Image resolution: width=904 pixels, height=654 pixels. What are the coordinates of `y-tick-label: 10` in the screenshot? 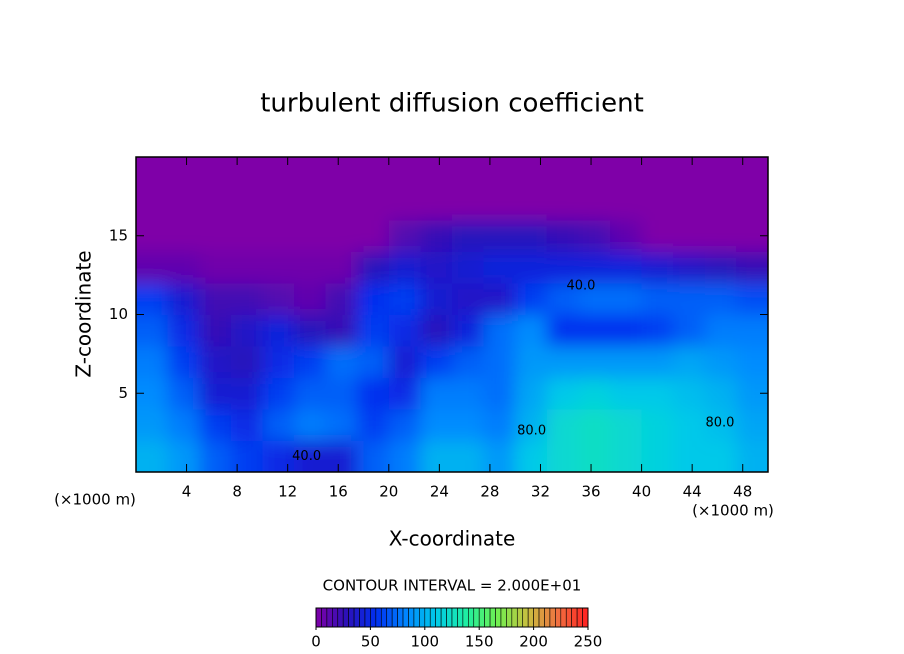 It's located at (118, 314).